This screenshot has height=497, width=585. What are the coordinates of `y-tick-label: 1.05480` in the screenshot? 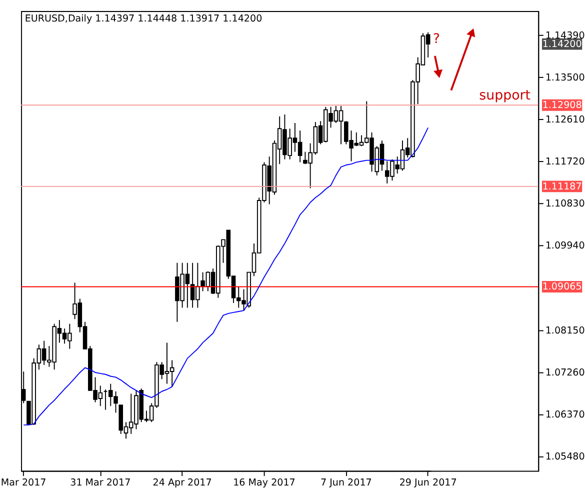 It's located at (565, 456).